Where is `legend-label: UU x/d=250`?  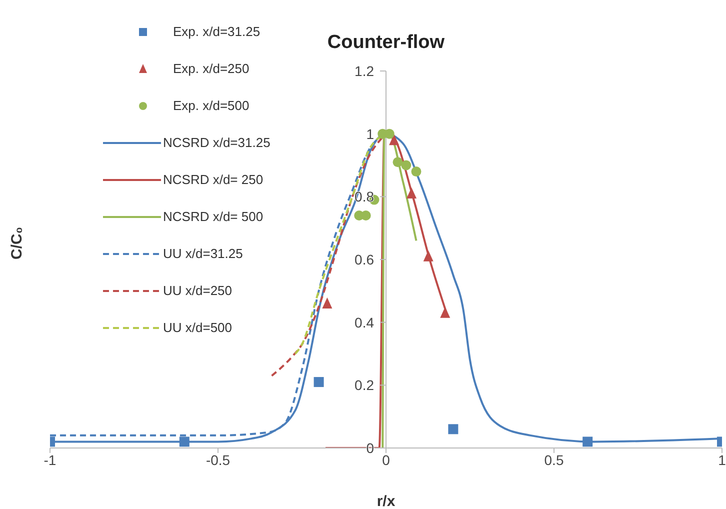 legend-label: UU x/d=250 is located at coordinates (197, 290).